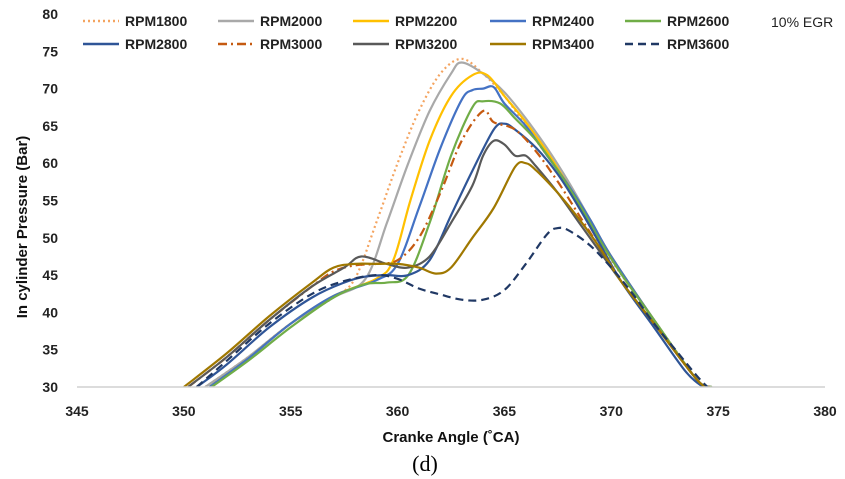  What do you see at coordinates (505, 411) in the screenshot?
I see `x-tick-label: 365` at bounding box center [505, 411].